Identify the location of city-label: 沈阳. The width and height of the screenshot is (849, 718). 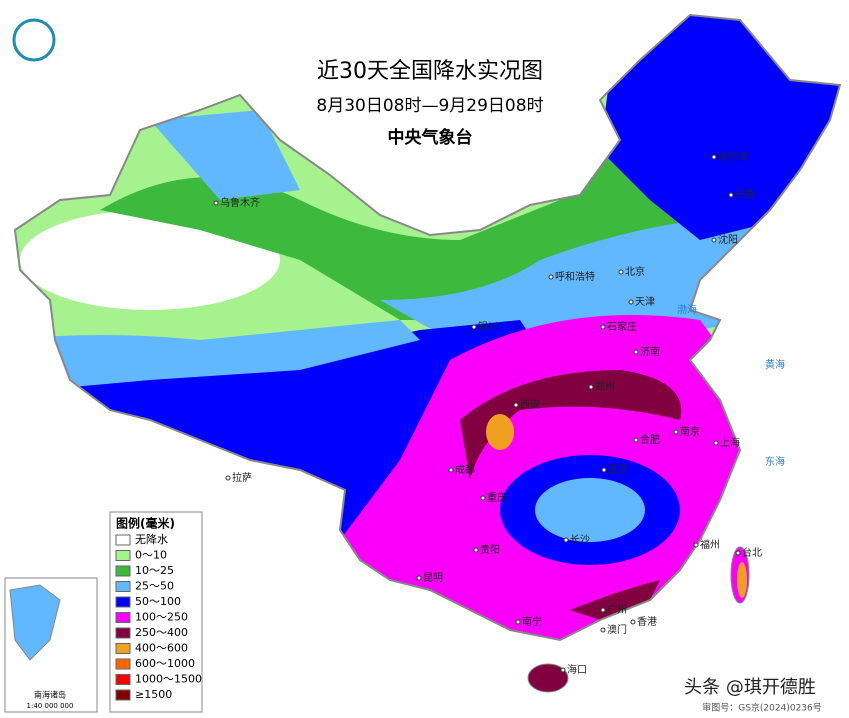
(728, 239).